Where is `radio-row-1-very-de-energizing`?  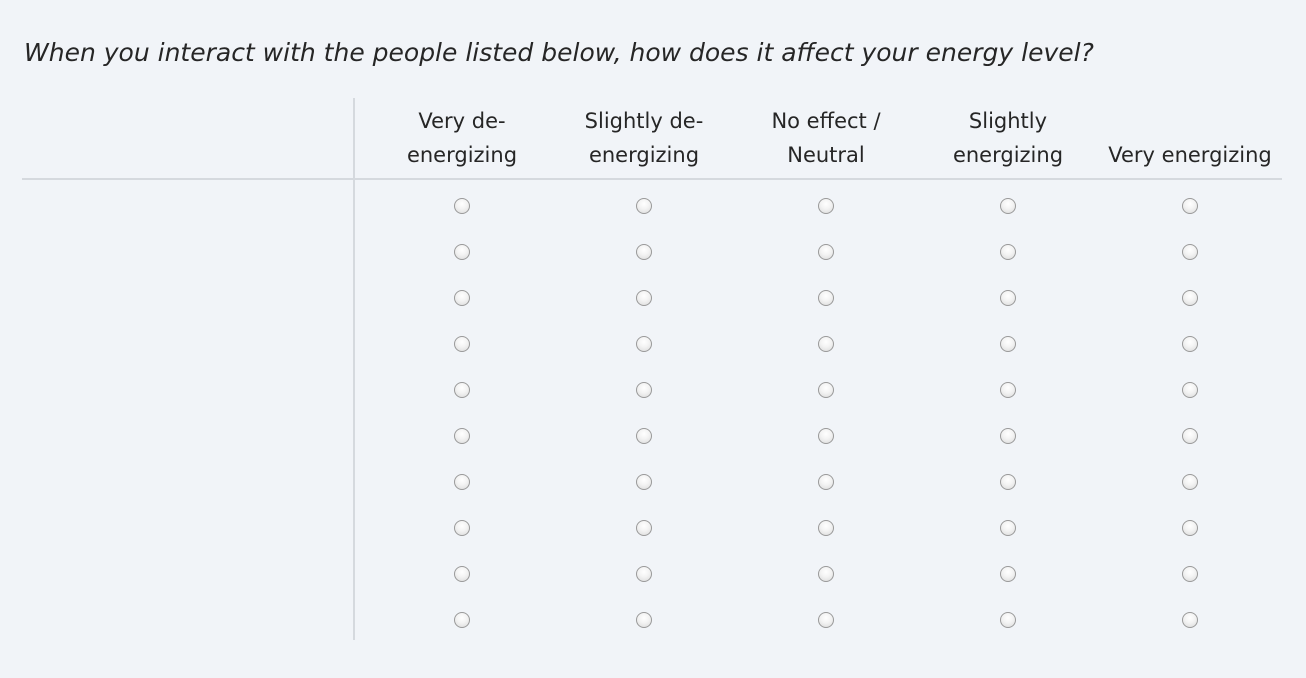 radio-row-1-very-de-energizing is located at coordinates (462, 206).